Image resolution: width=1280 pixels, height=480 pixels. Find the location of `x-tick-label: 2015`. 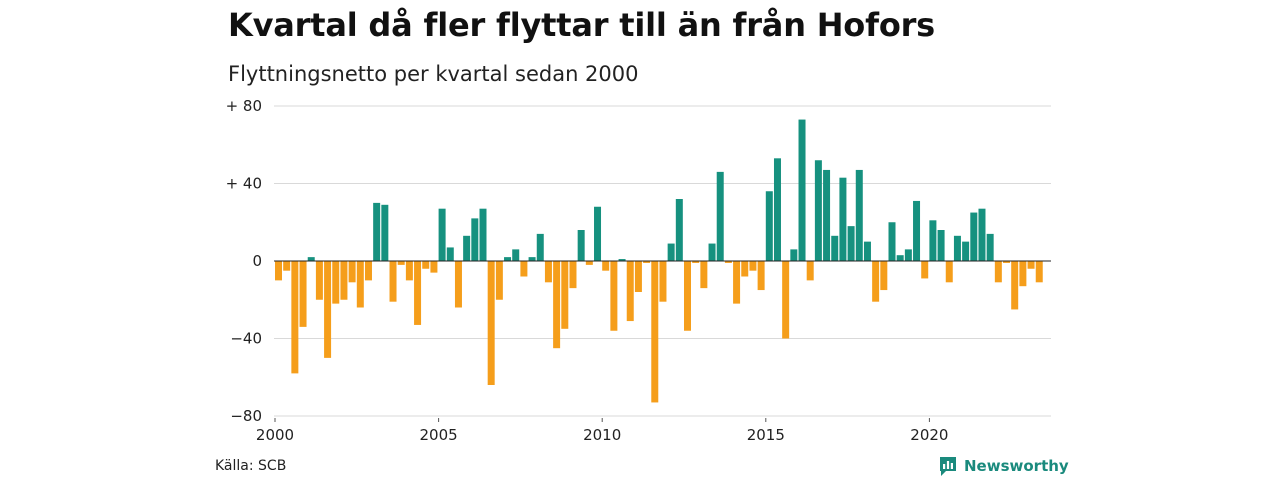

x-tick-label: 2015 is located at coordinates (766, 435).